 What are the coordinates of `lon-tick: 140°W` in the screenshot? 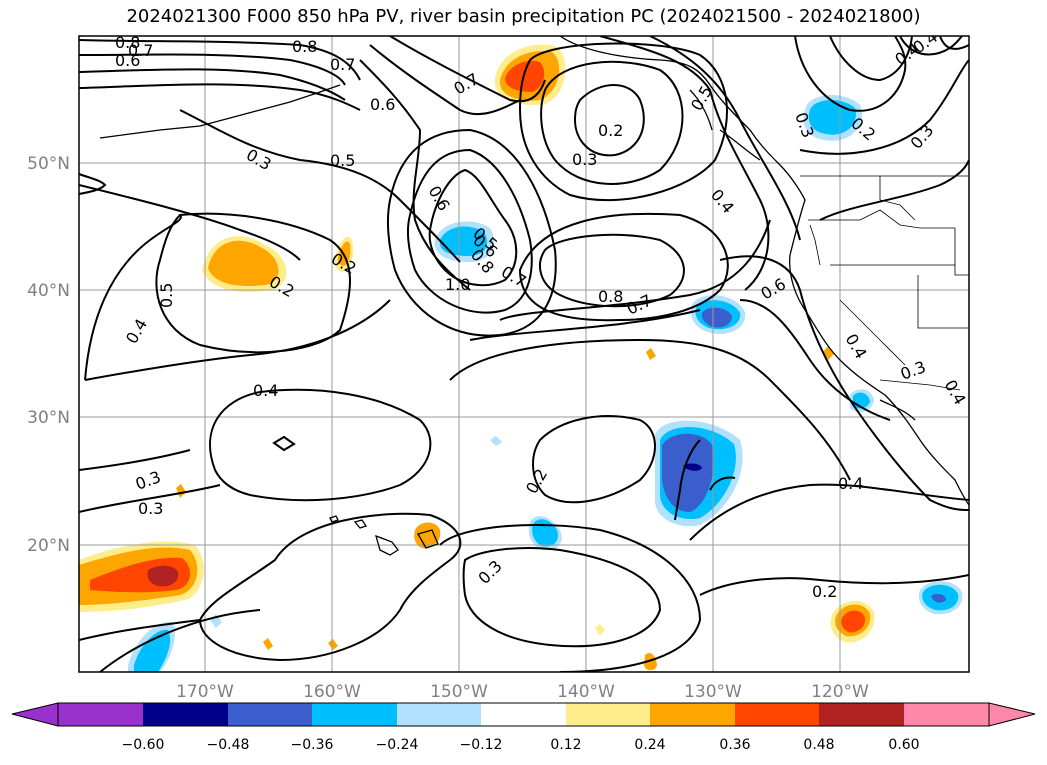 It's located at (586, 692).